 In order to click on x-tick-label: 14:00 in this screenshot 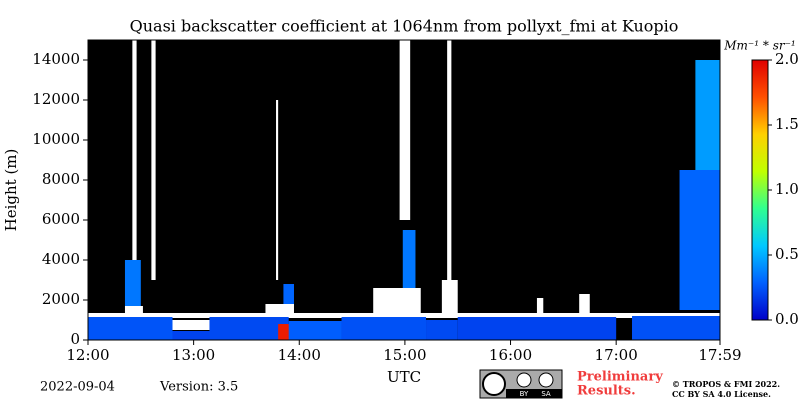, I will do `click(299, 355)`.